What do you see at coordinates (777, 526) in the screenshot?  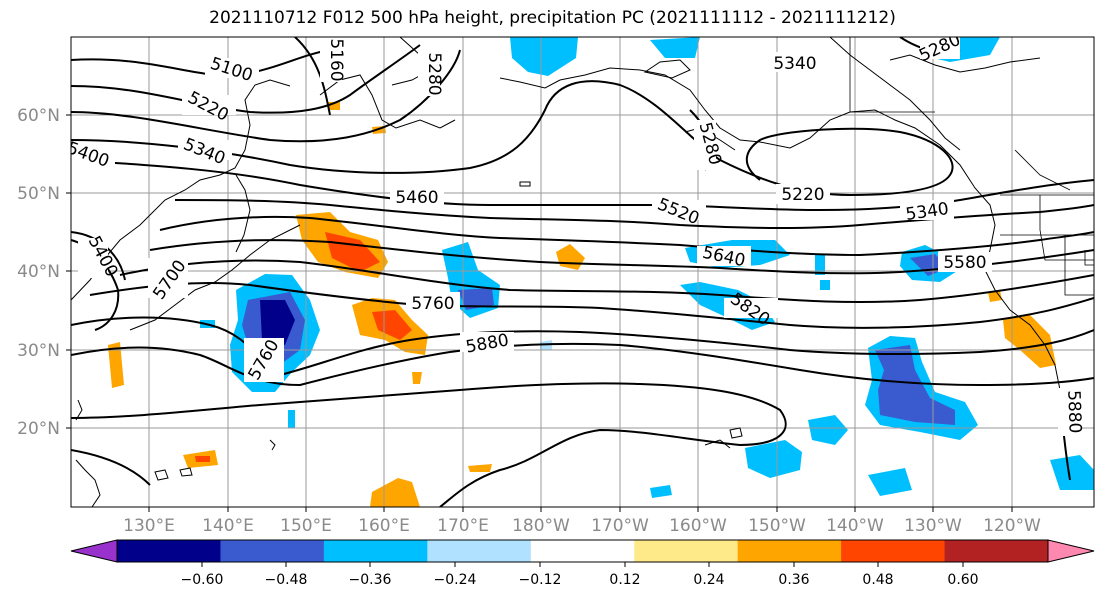 I see `lon-label: 150°W` at bounding box center [777, 526].